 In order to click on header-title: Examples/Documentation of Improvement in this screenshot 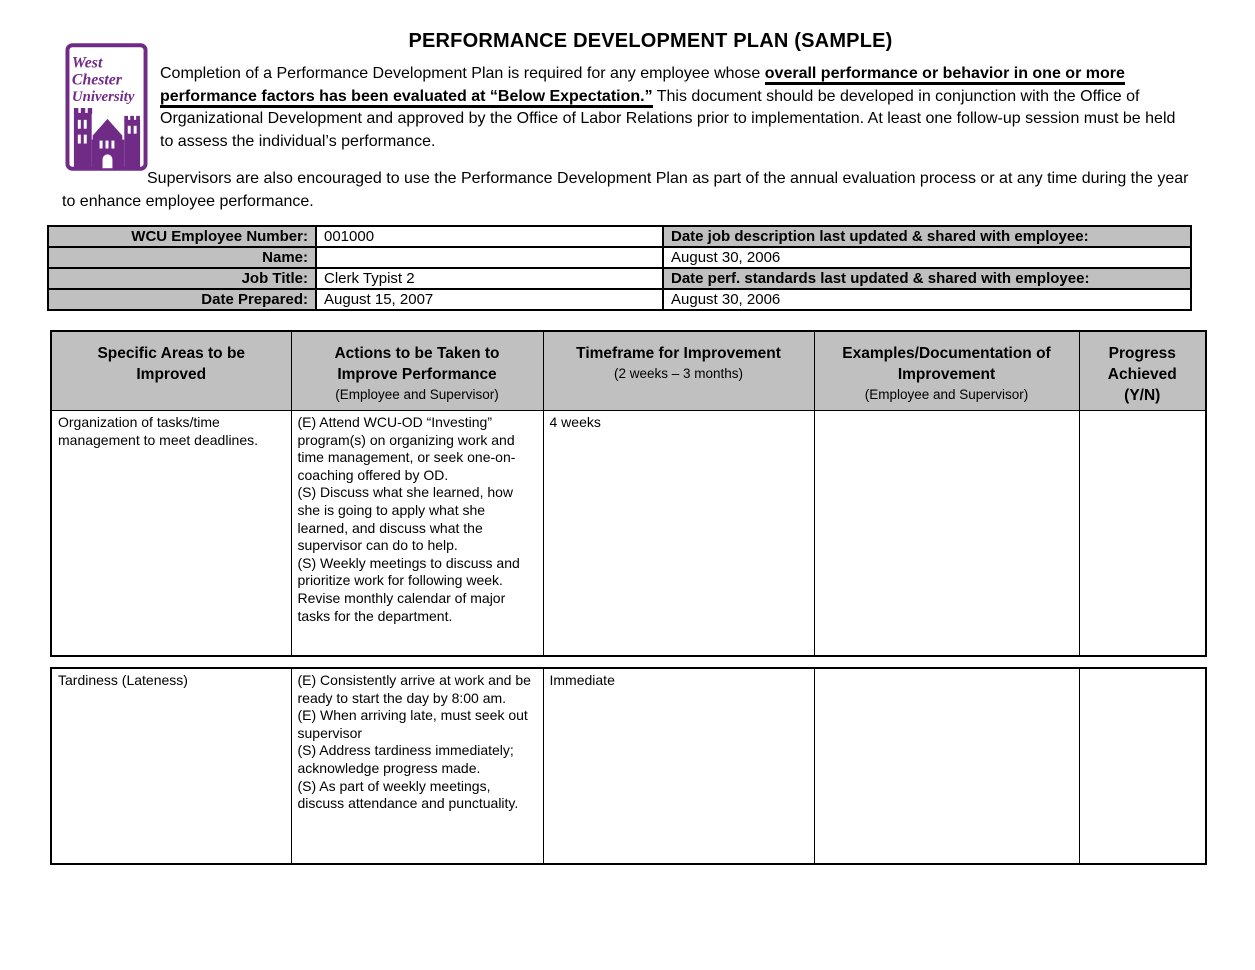, I will do `click(946, 364)`.